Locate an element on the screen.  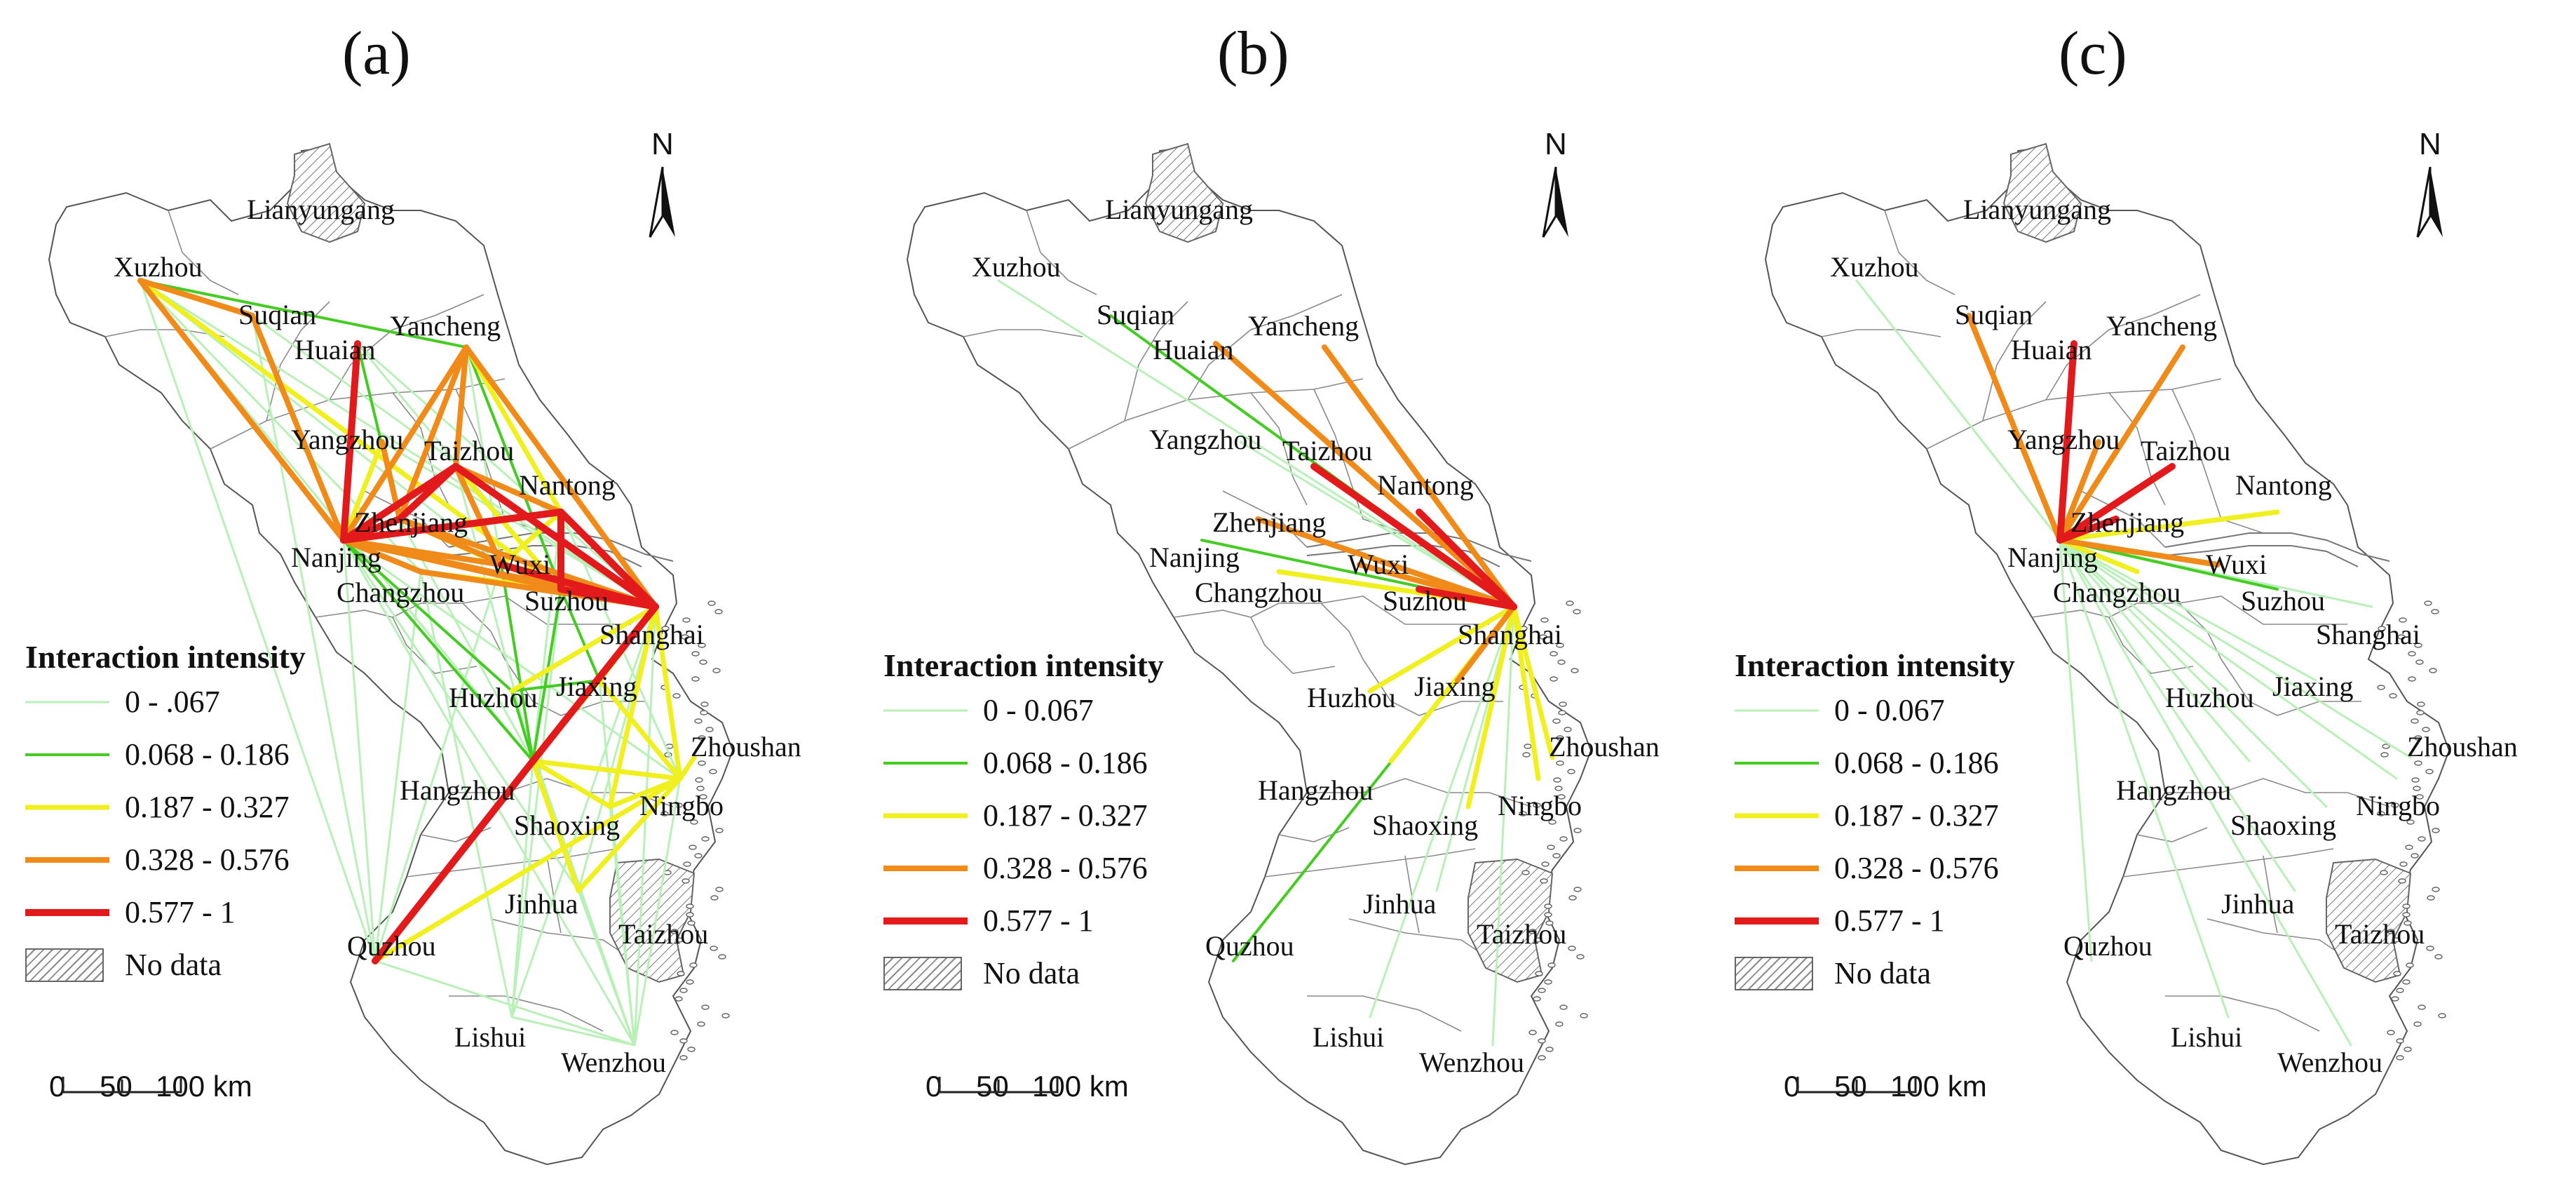
legend-item: No data is located at coordinates (165, 965).